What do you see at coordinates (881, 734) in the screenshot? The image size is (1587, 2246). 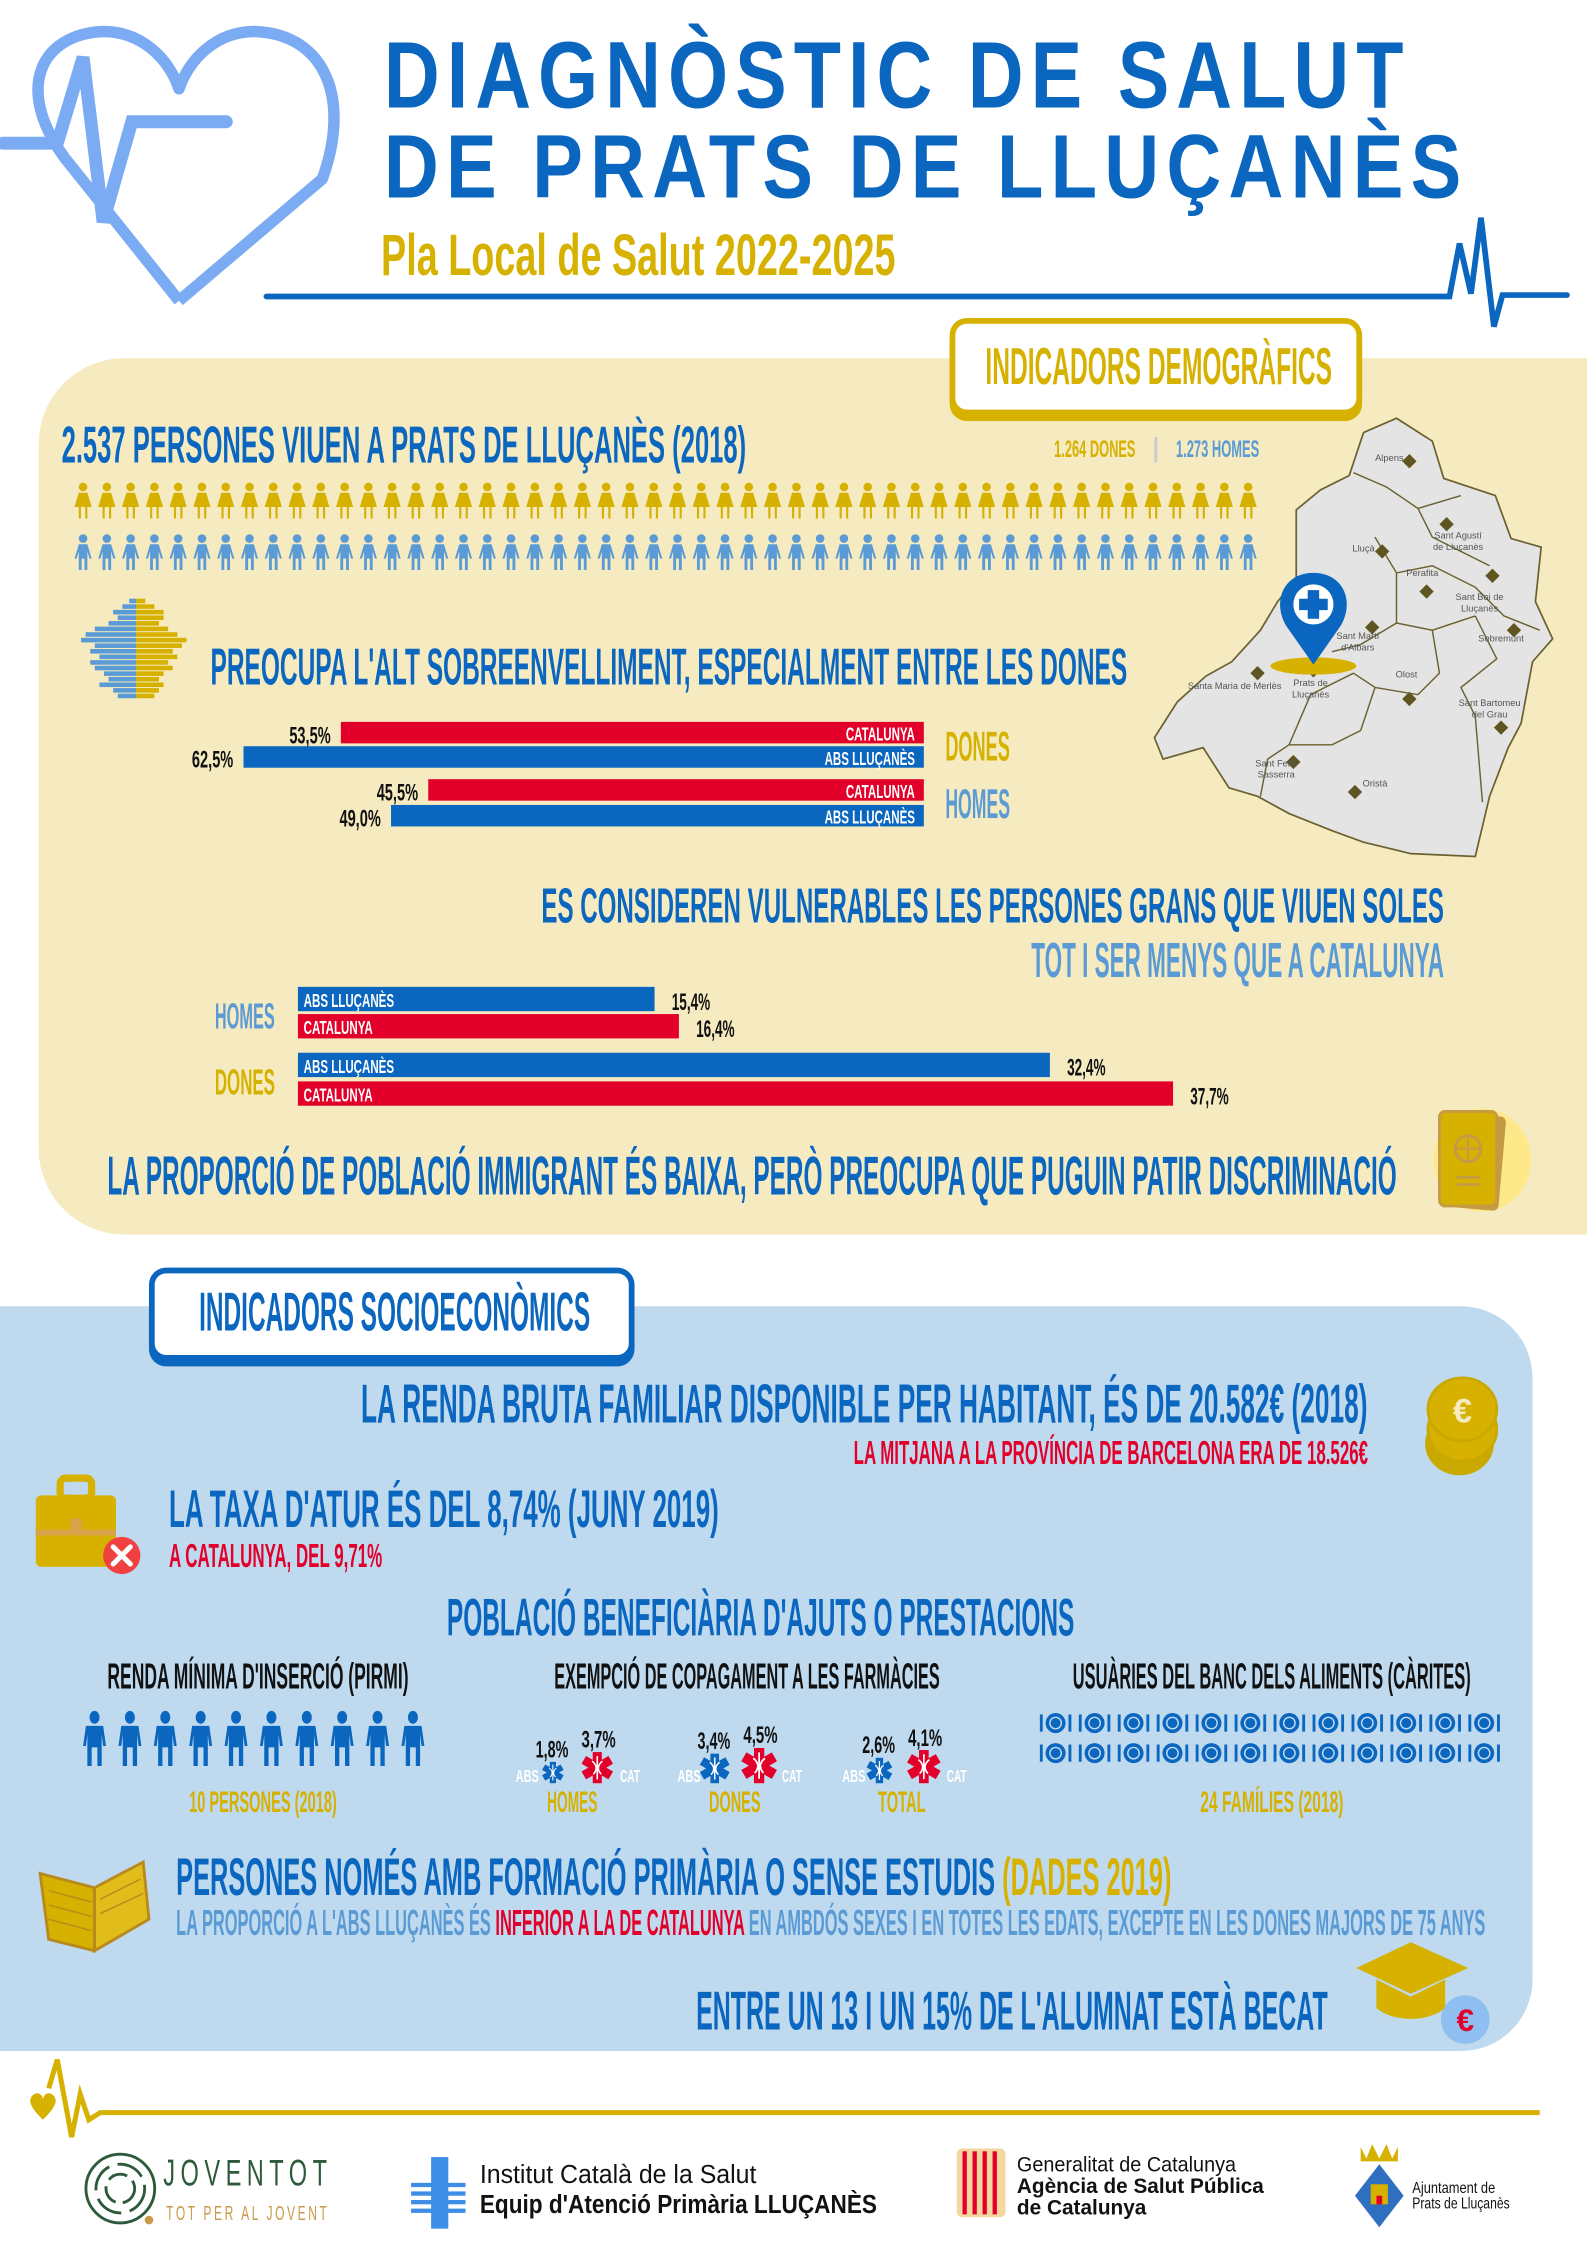 I see `aging-bar-series-label: CATALUNYA` at bounding box center [881, 734].